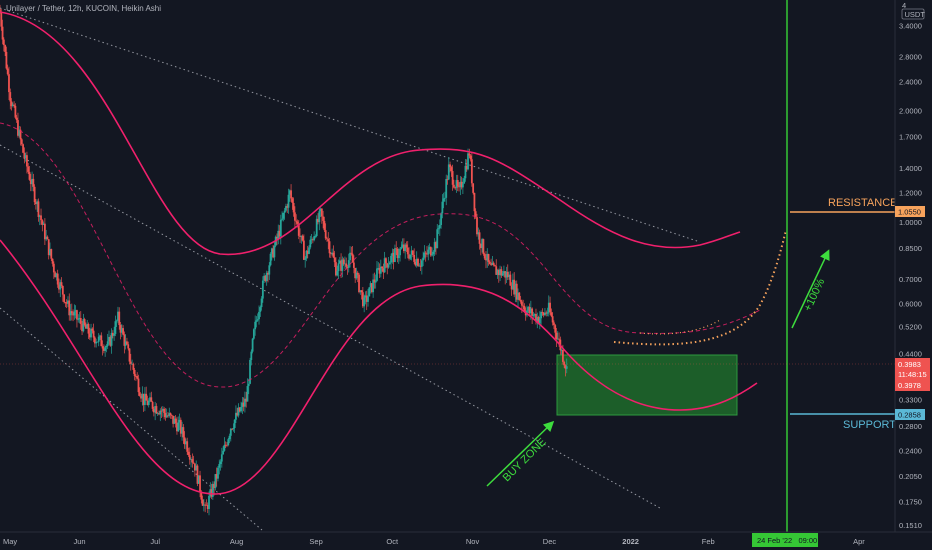 This screenshot has width=932, height=550. What do you see at coordinates (909, 212) in the screenshot?
I see `resistance-price-value: 1.0550` at bounding box center [909, 212].